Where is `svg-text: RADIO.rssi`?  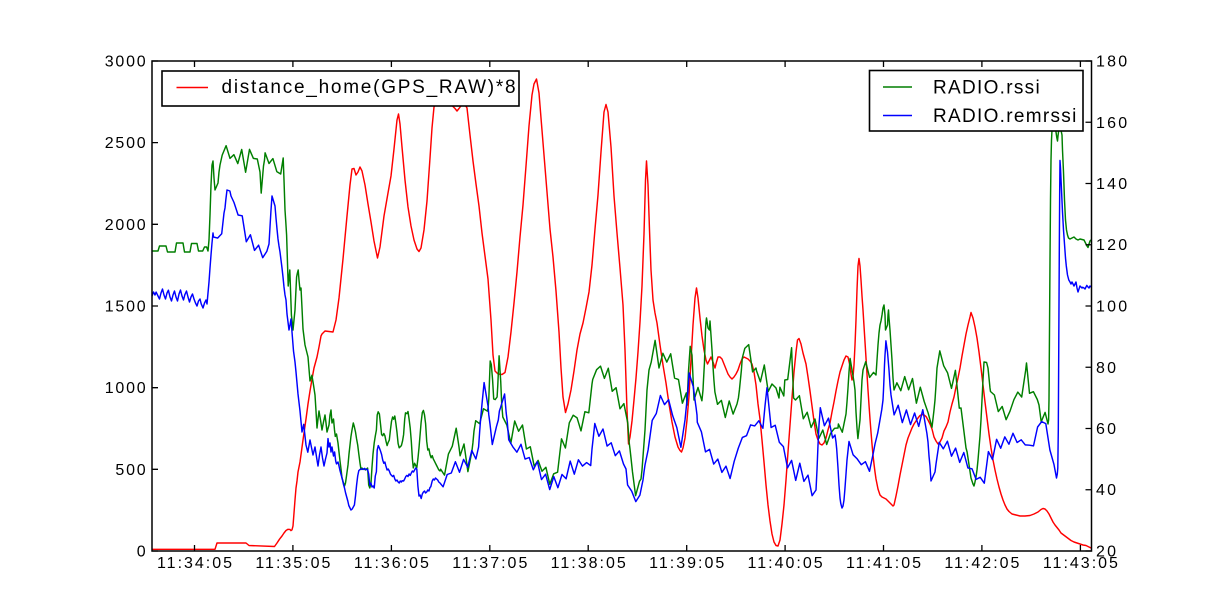
svg-text: RADIO.rssi is located at coordinates (987, 88).